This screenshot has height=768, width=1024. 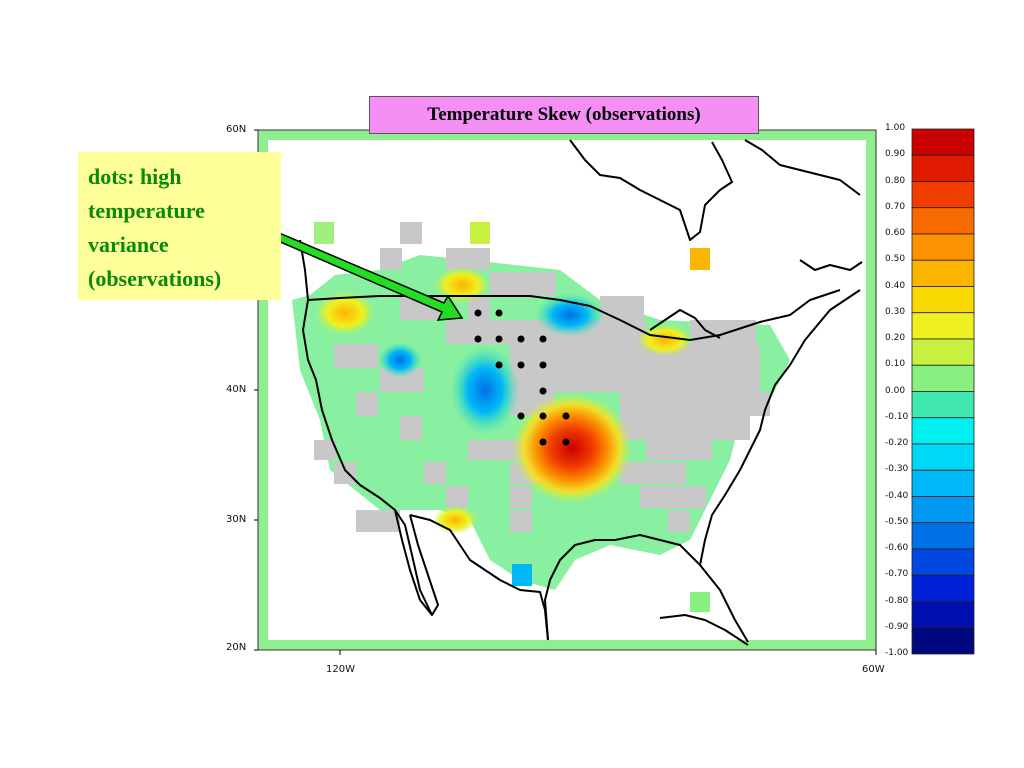 I want to click on colorbar-label: 0.20, so click(x=895, y=338).